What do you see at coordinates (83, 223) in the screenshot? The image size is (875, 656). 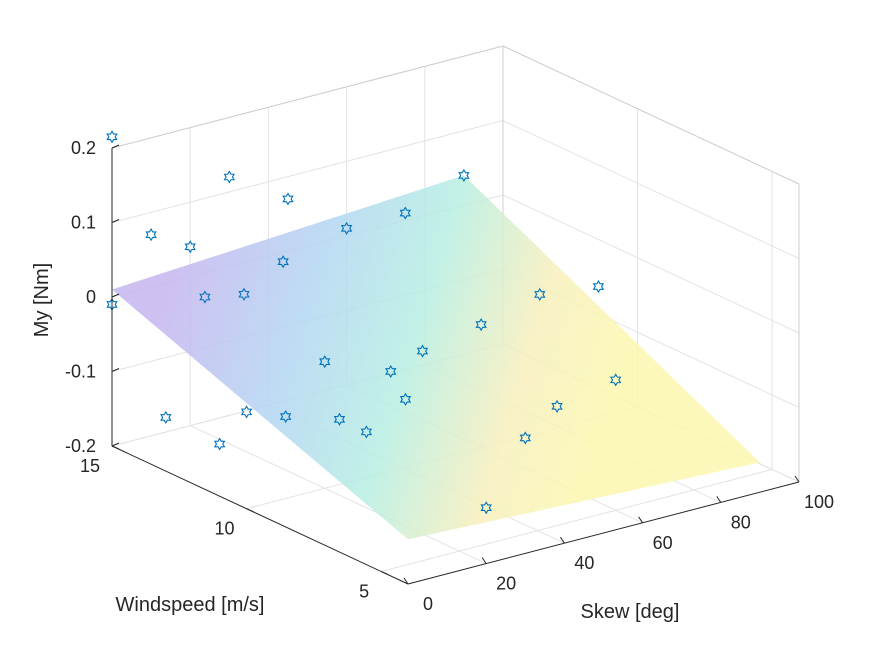 I see `z-tick-label: 0.1` at bounding box center [83, 223].